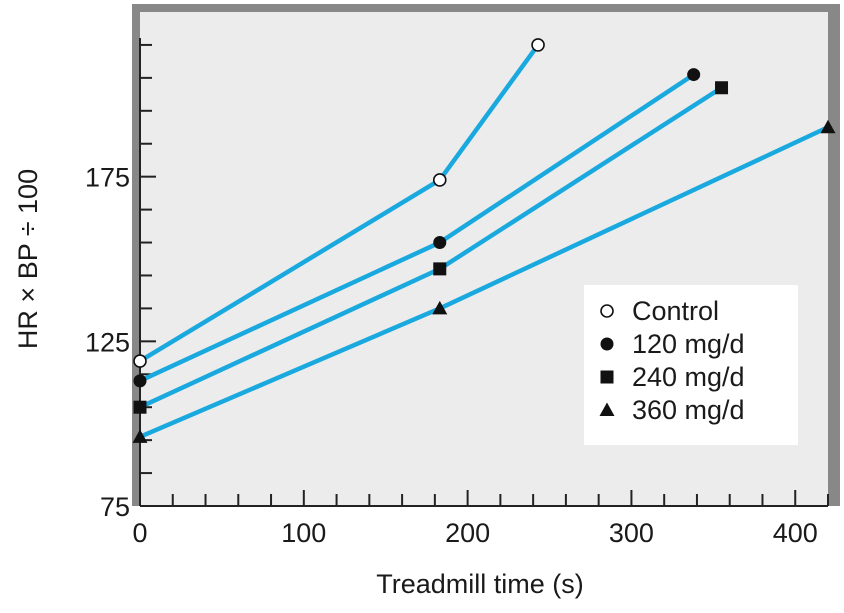  What do you see at coordinates (28, 259) in the screenshot?
I see `y-axis-label: HR × BP ÷ 100` at bounding box center [28, 259].